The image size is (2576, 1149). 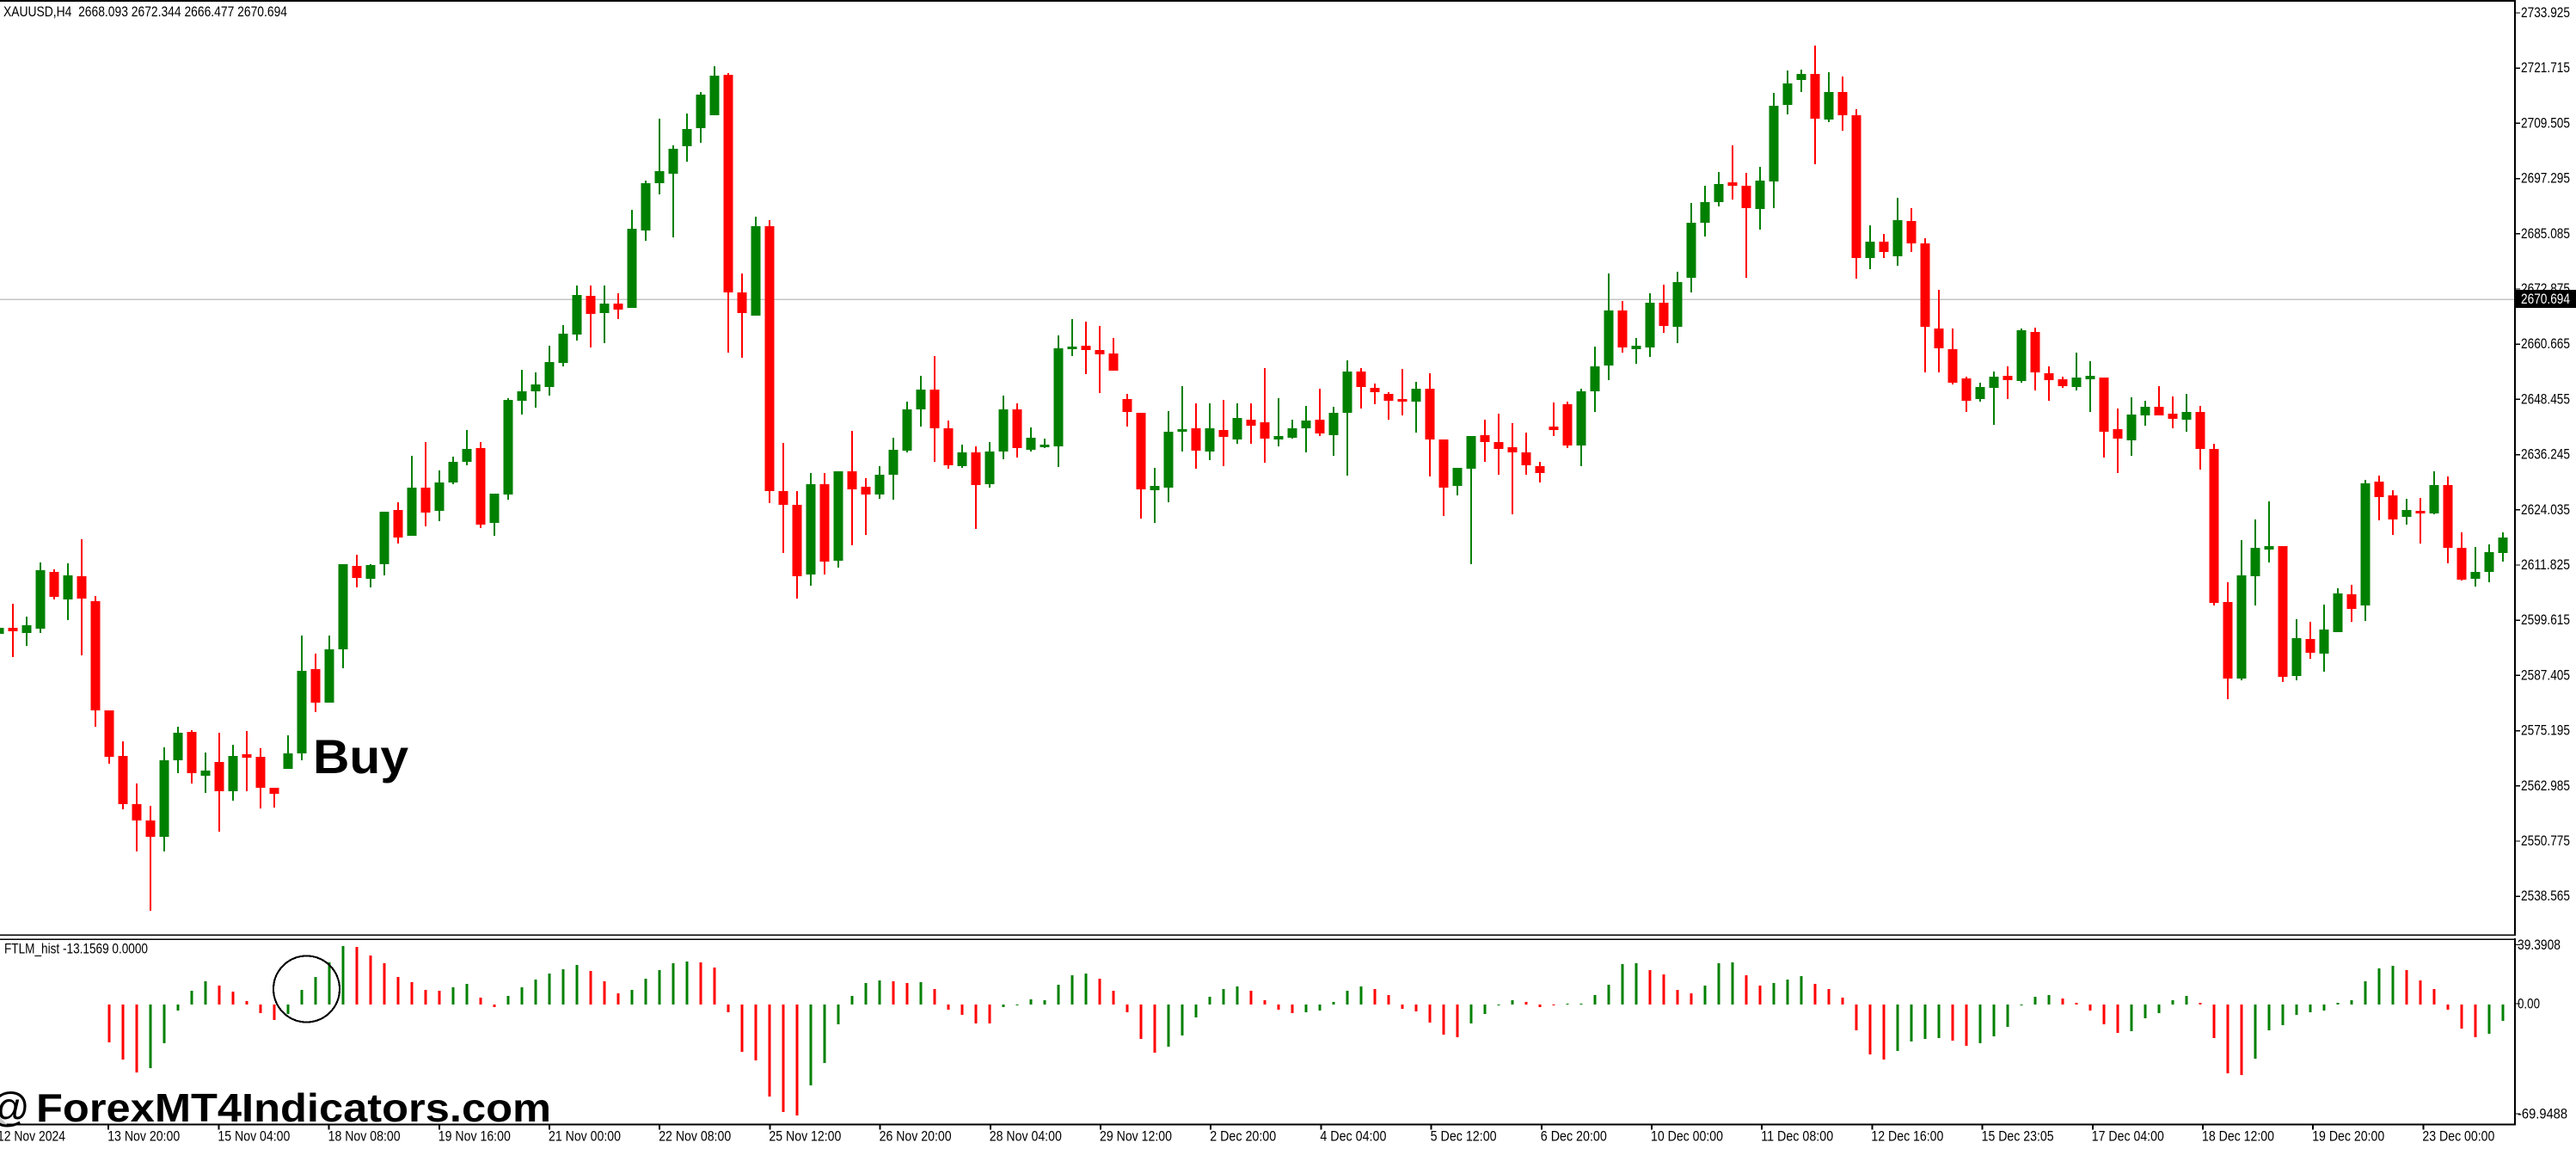 What do you see at coordinates (143, 1137) in the screenshot?
I see `svg-text: 13 Nov 20:00` at bounding box center [143, 1137].